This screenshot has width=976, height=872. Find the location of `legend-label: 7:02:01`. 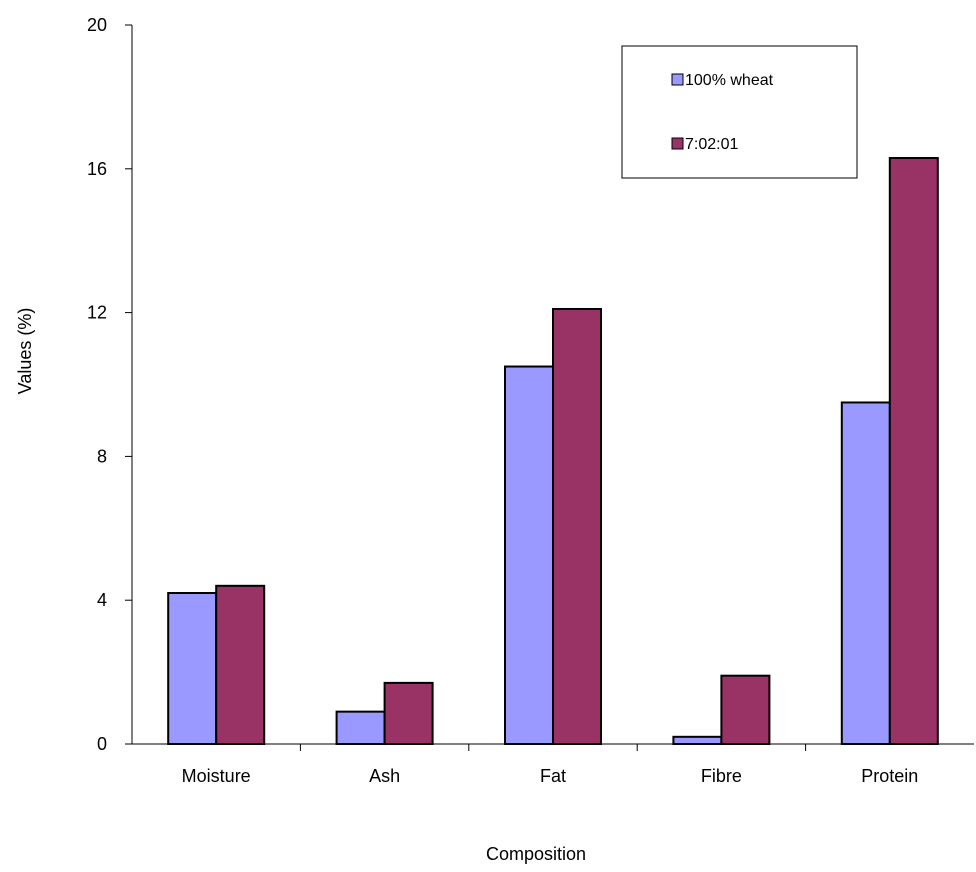

legend-label: 7:02:01 is located at coordinates (711, 144).